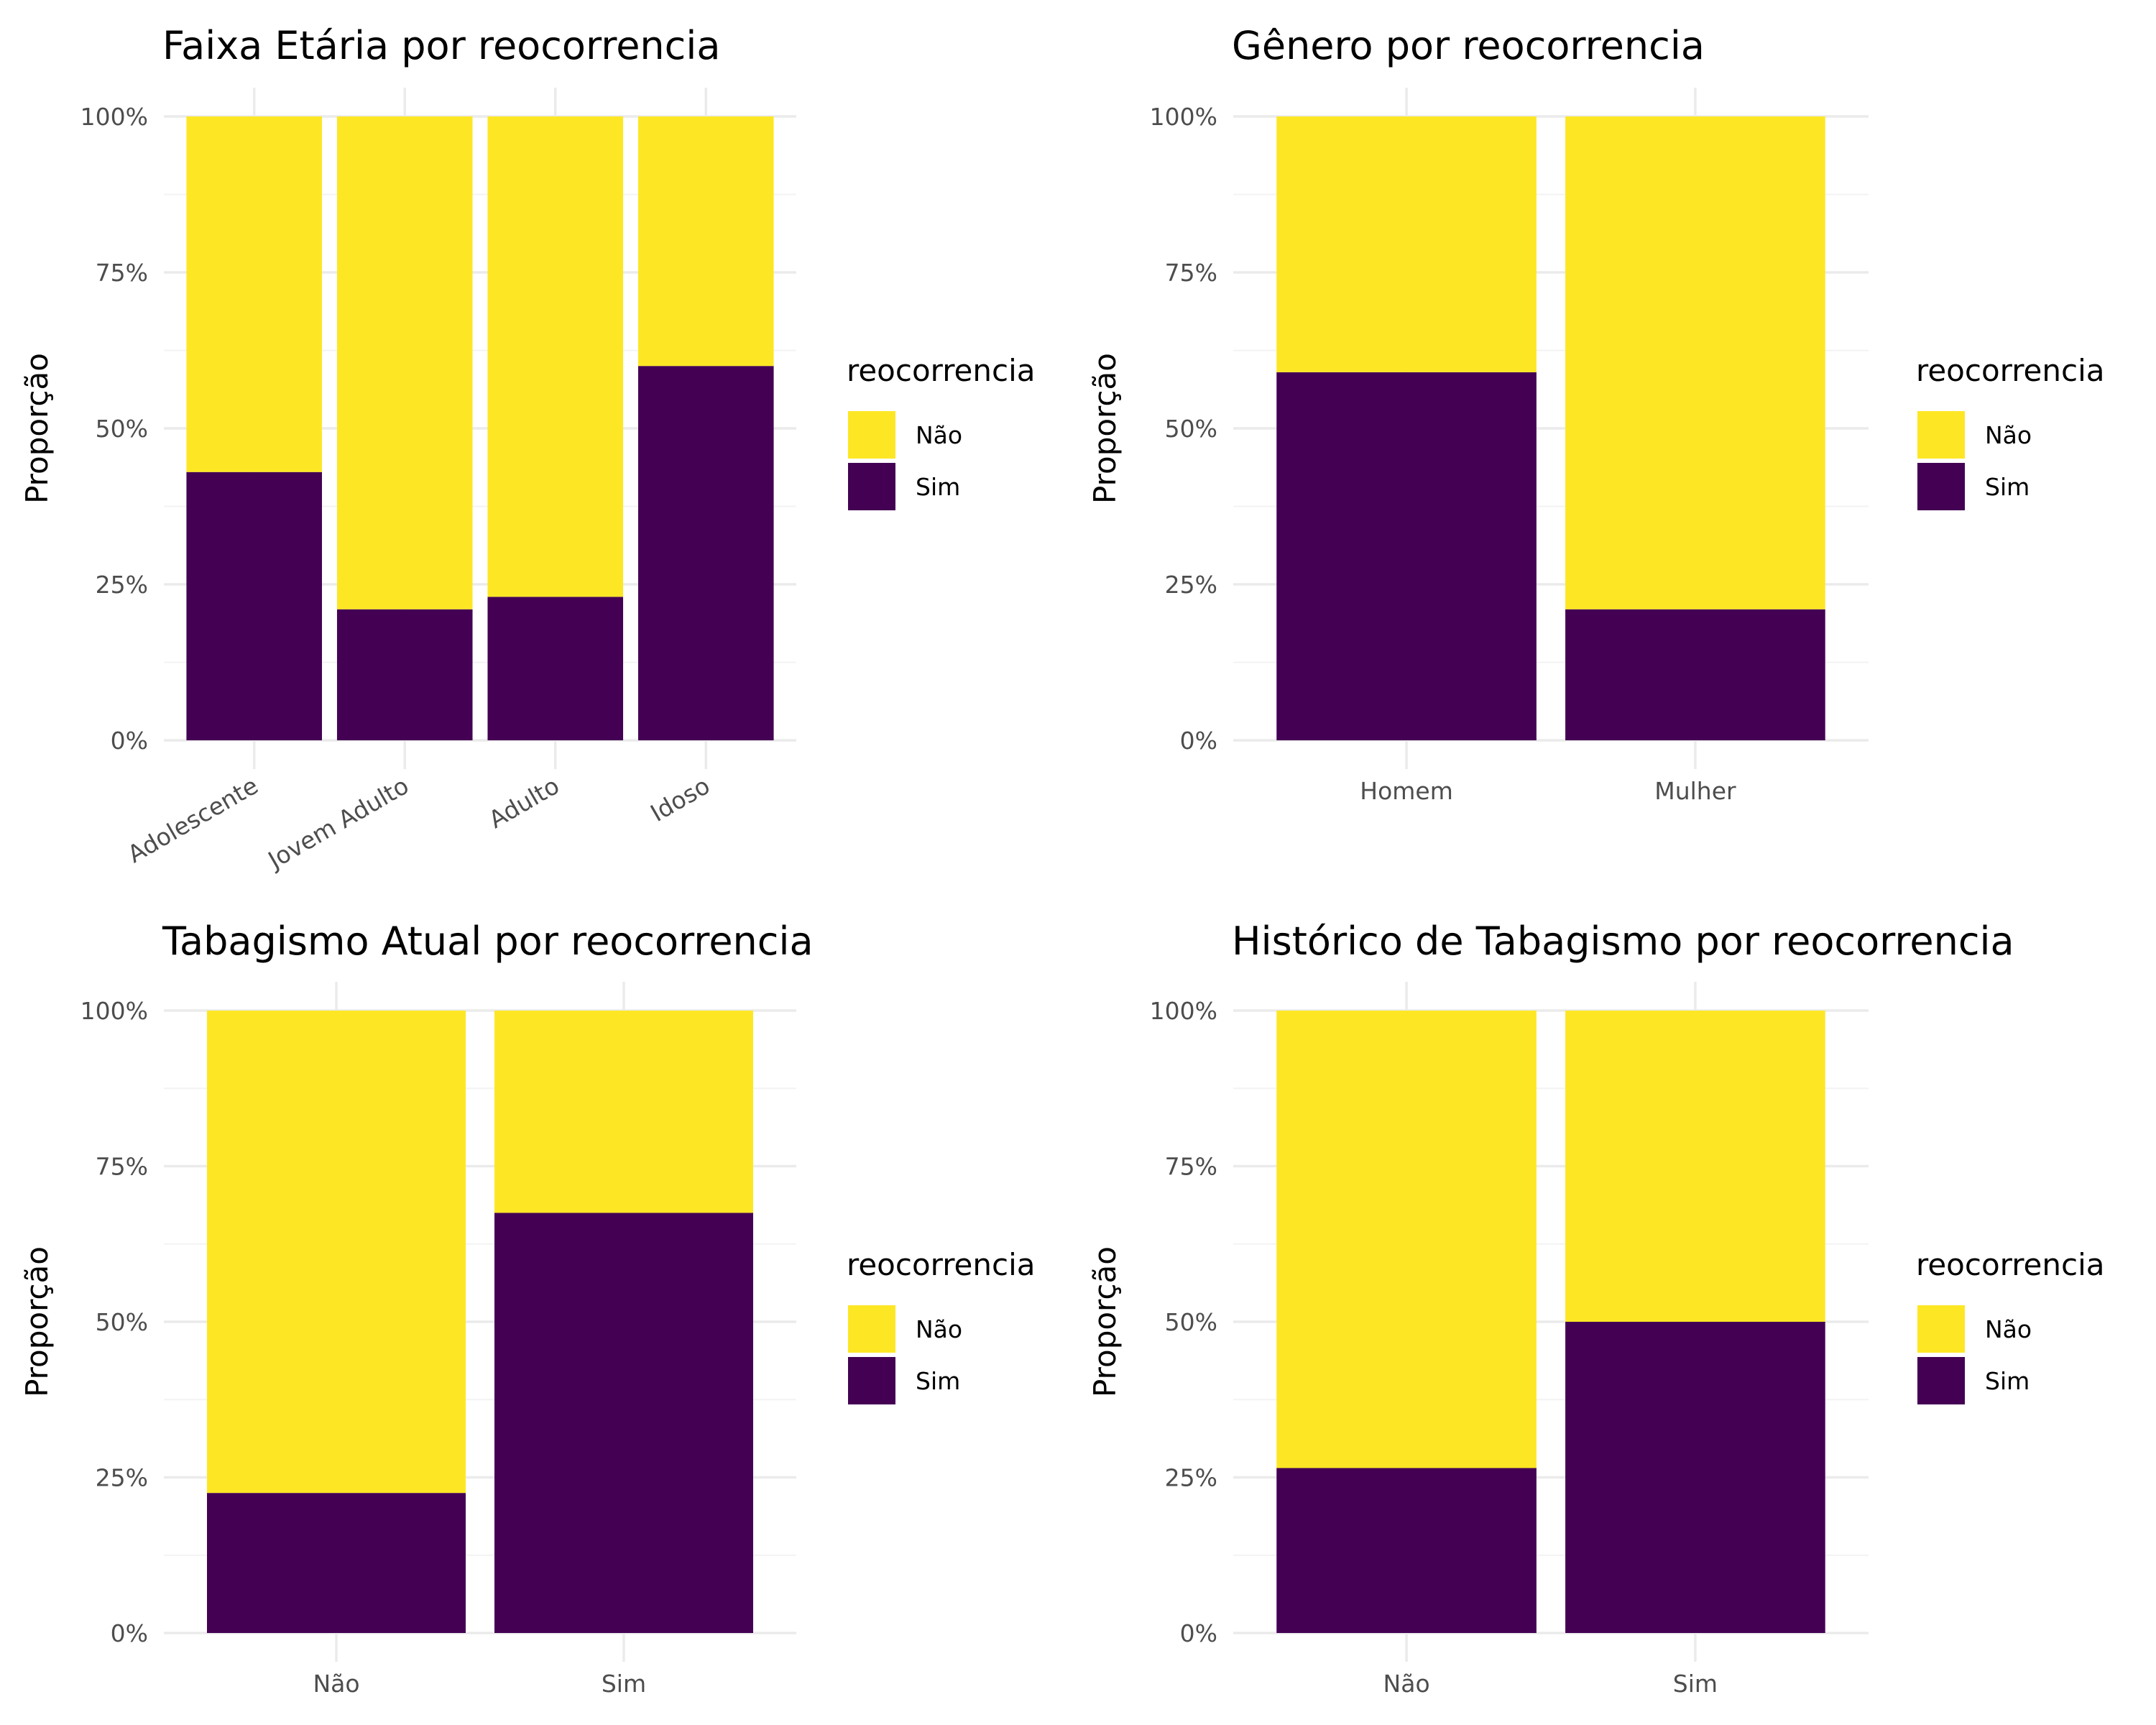 This screenshot has height=1725, width=2156. I want to click on x-tick-label: Homem, so click(1406, 791).